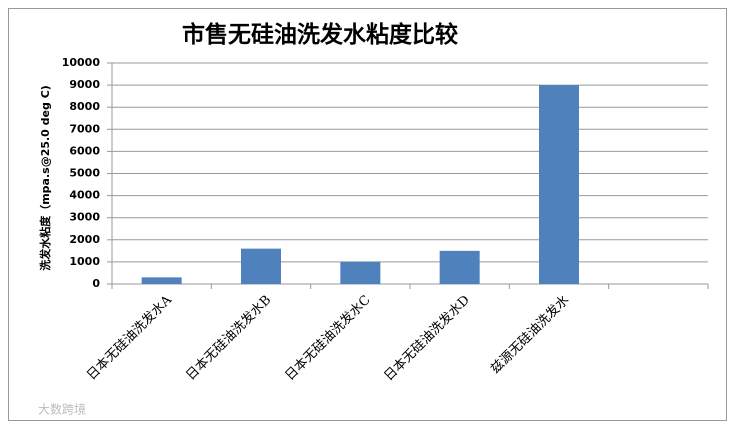 This screenshot has height=429, width=738. What do you see at coordinates (62, 409) in the screenshot?
I see `watermark: 大数跨境` at bounding box center [62, 409].